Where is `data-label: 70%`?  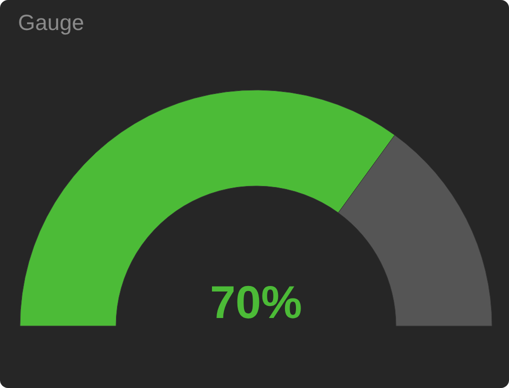 data-label: 70% is located at coordinates (256, 302).